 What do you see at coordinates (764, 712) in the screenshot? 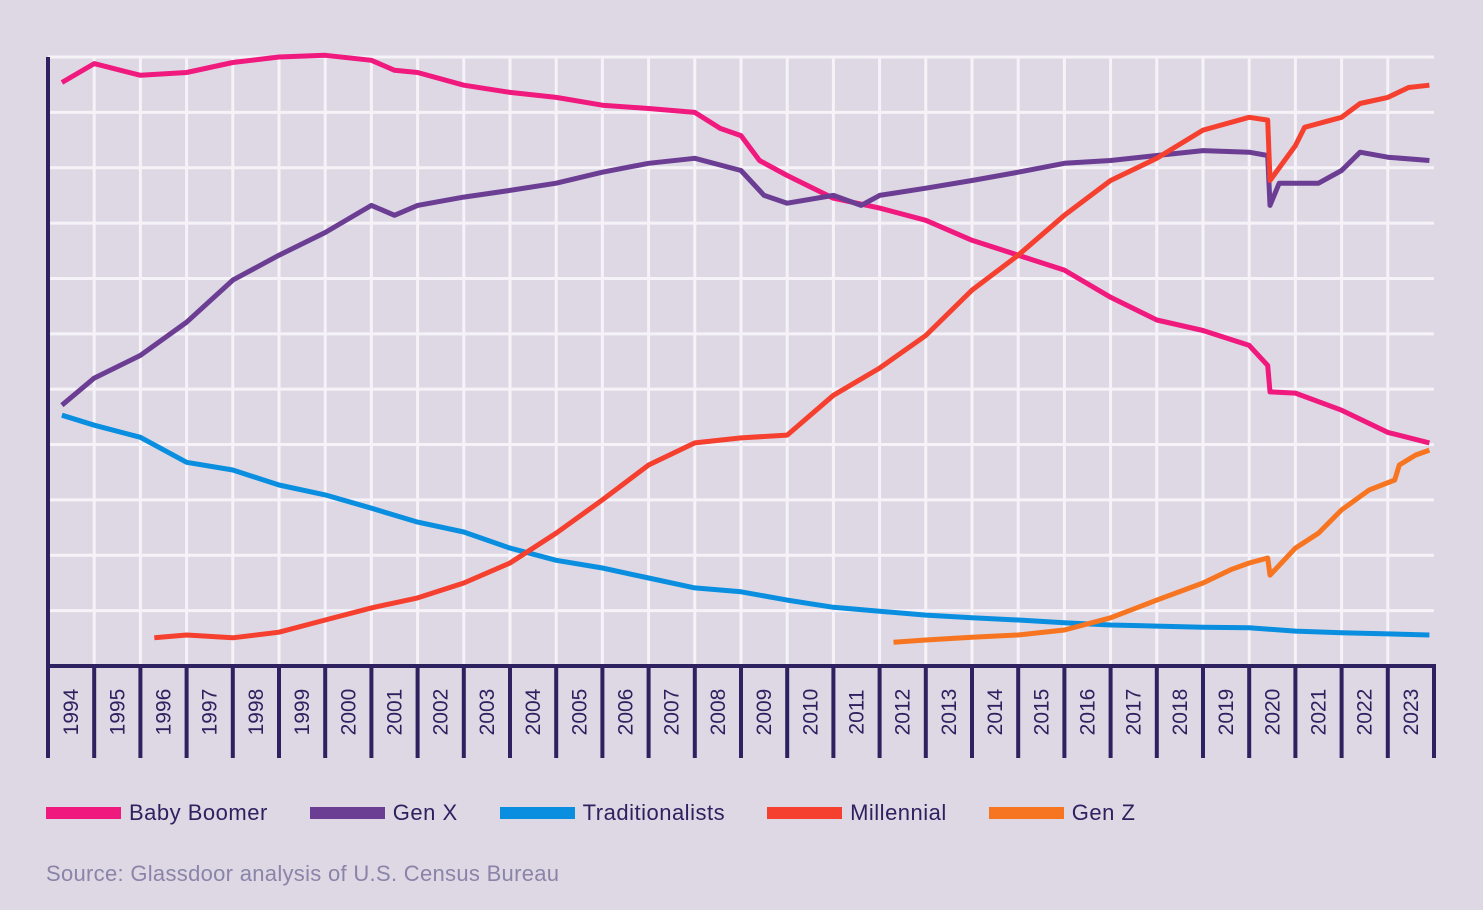
I see `x-tick-label: 2009` at bounding box center [764, 712].